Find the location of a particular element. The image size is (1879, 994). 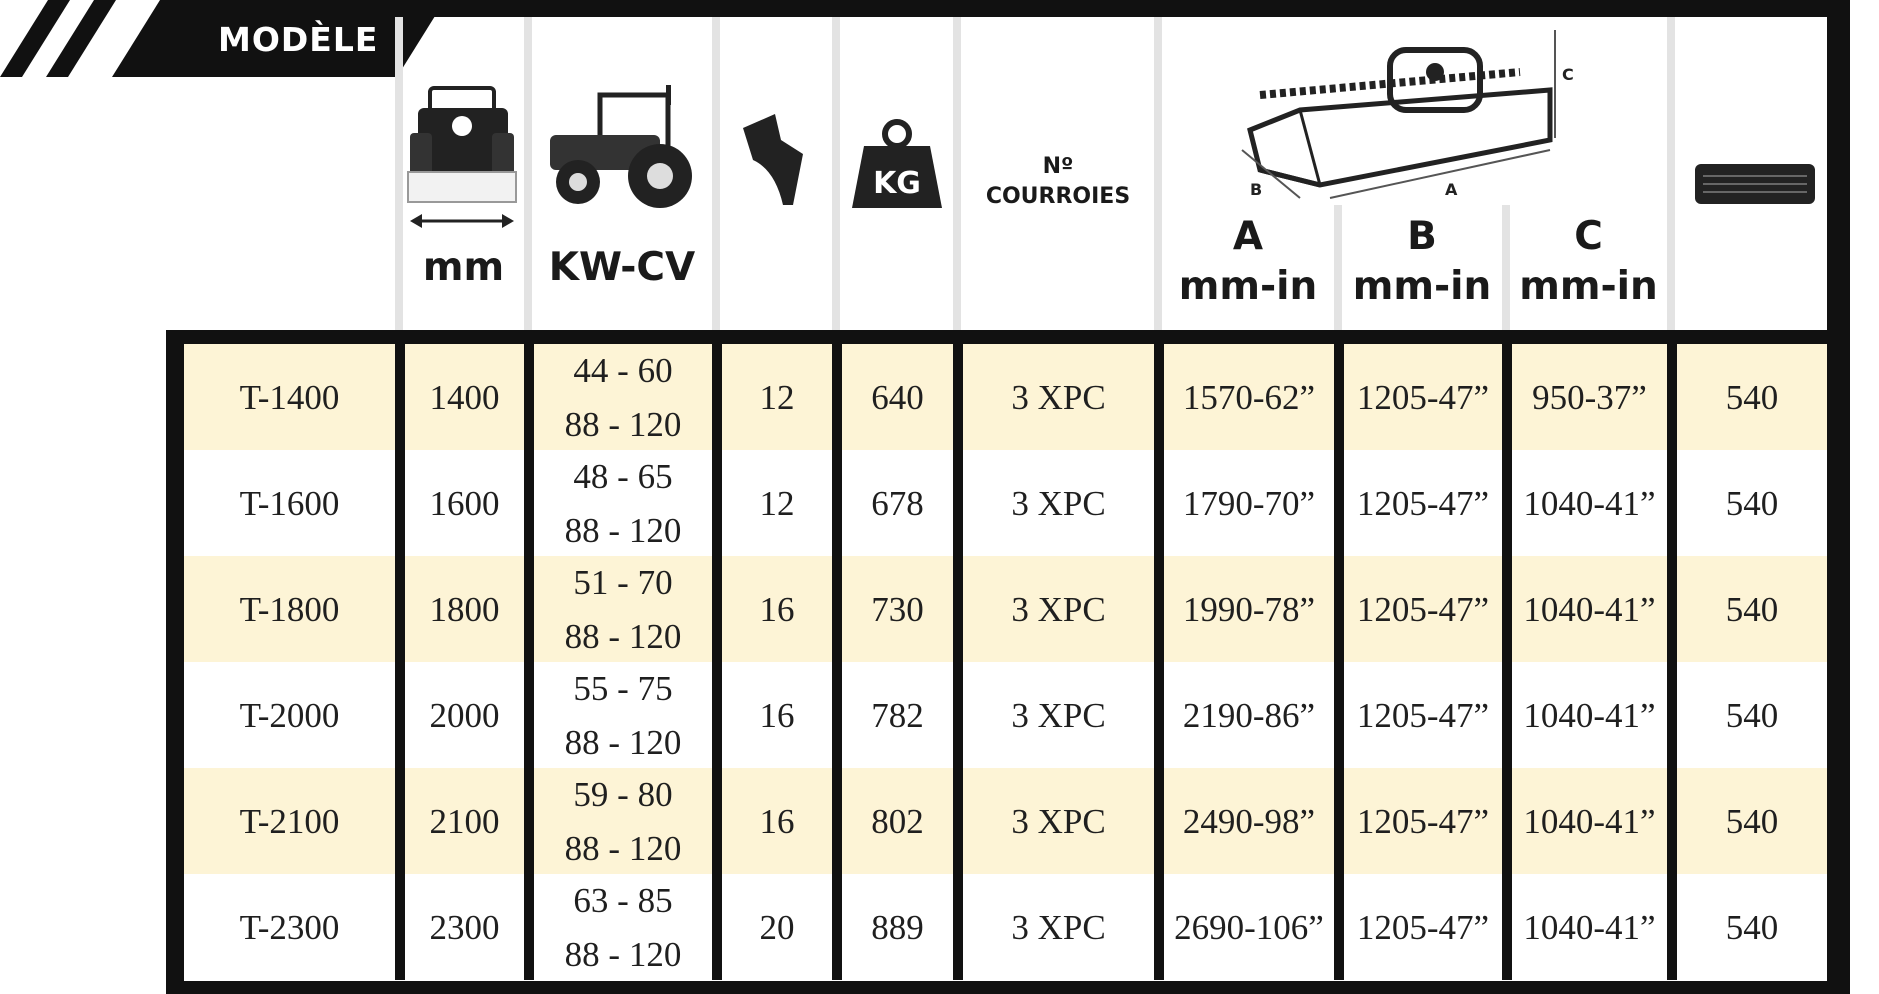

width-cell: 2300 is located at coordinates (464, 927).